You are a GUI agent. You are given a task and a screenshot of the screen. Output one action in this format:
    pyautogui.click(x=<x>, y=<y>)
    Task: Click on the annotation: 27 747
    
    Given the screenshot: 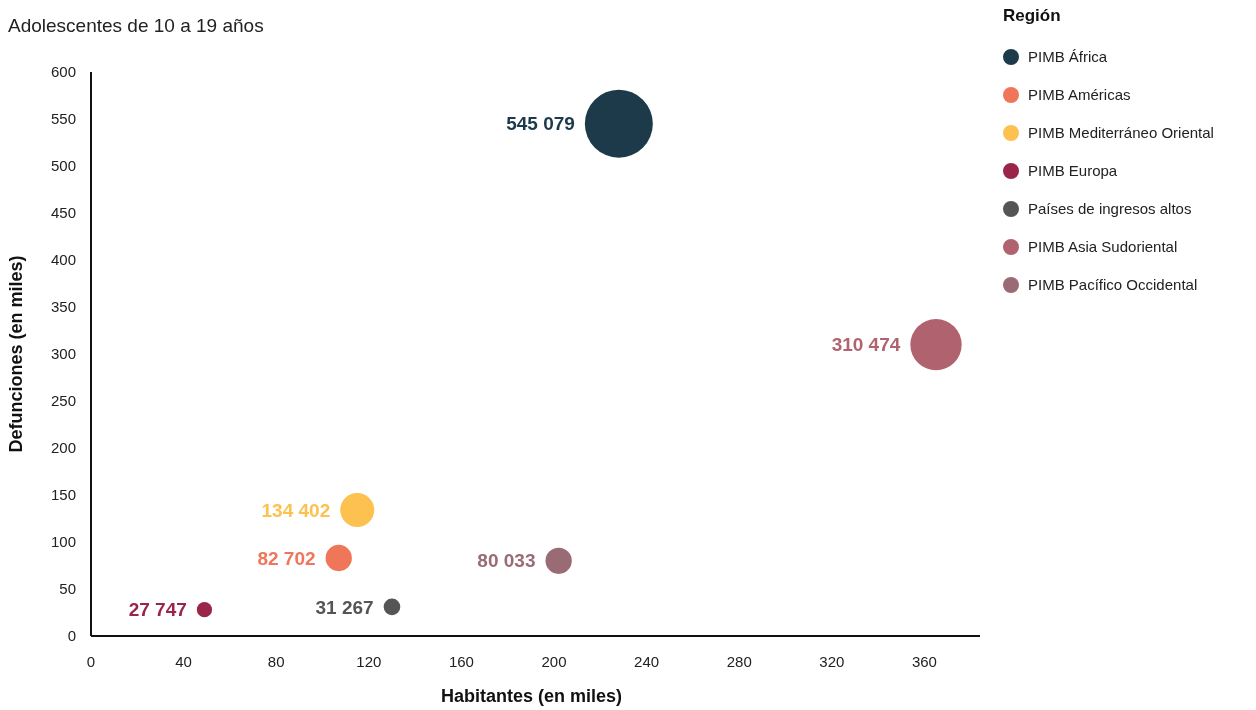 What is the action you would take?
    pyautogui.click(x=157, y=610)
    